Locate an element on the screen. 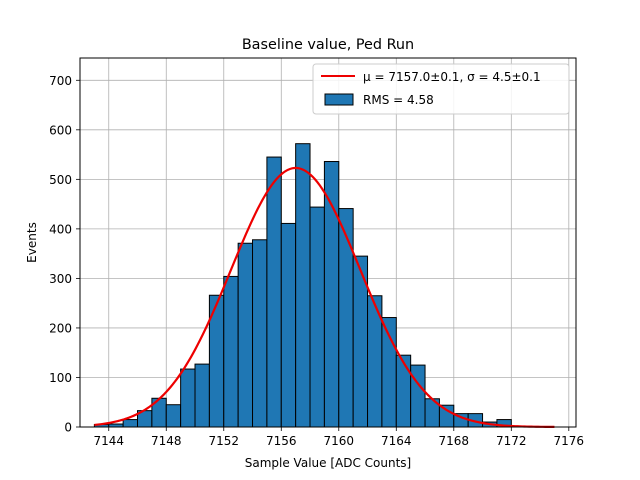 The width and height of the screenshot is (640, 480). x-tick-label: 7144 is located at coordinates (108, 441).